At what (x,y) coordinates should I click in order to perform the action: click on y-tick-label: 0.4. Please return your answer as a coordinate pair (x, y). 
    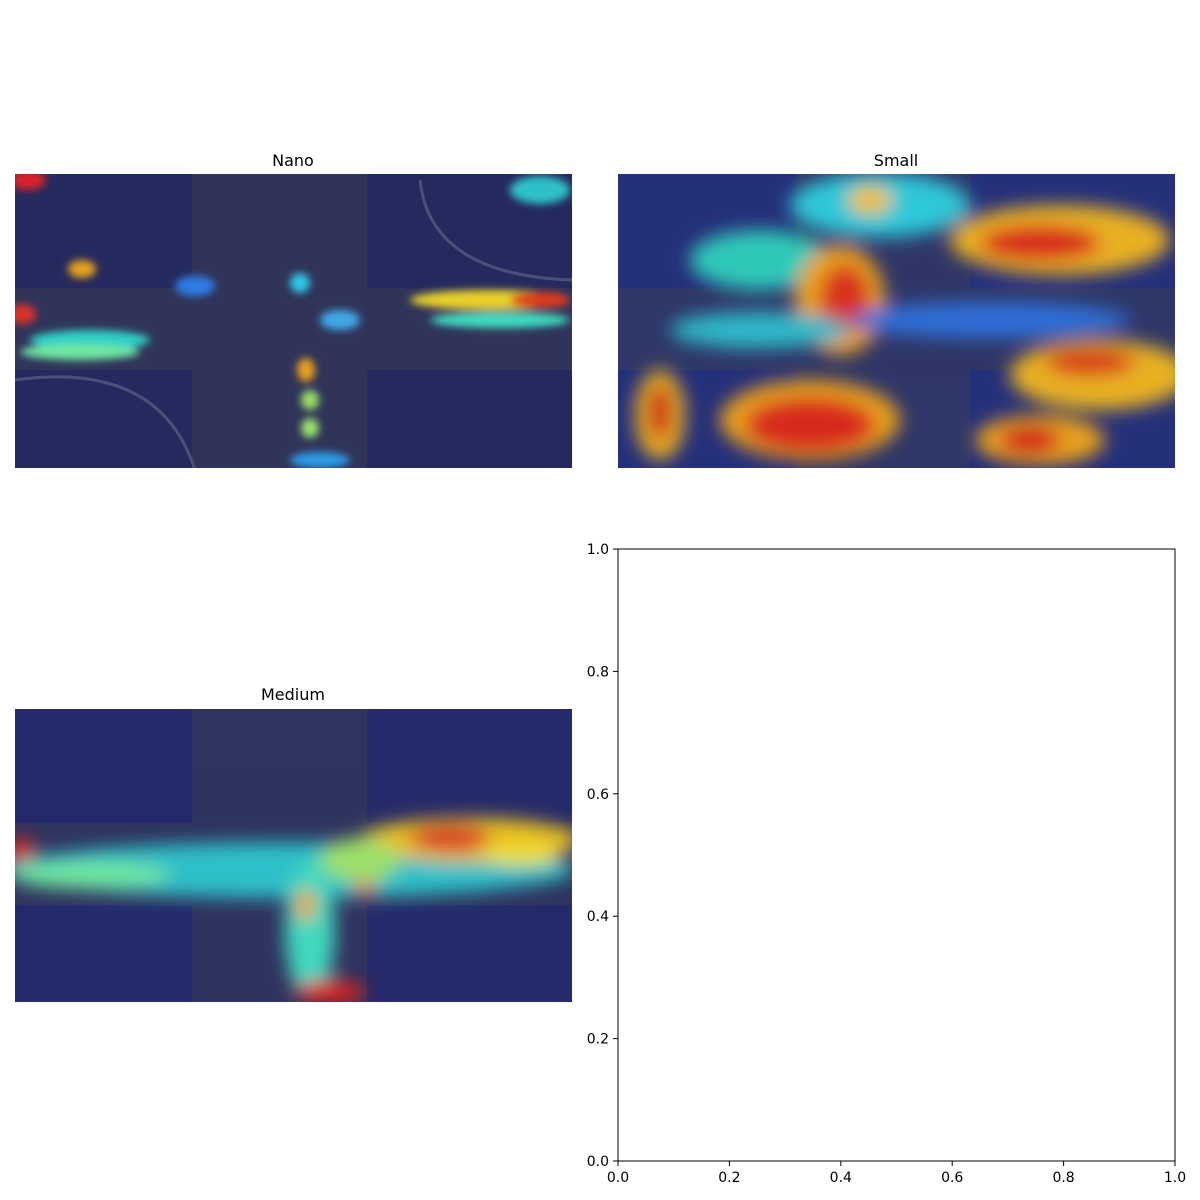
    Looking at the image, I should click on (598, 917).